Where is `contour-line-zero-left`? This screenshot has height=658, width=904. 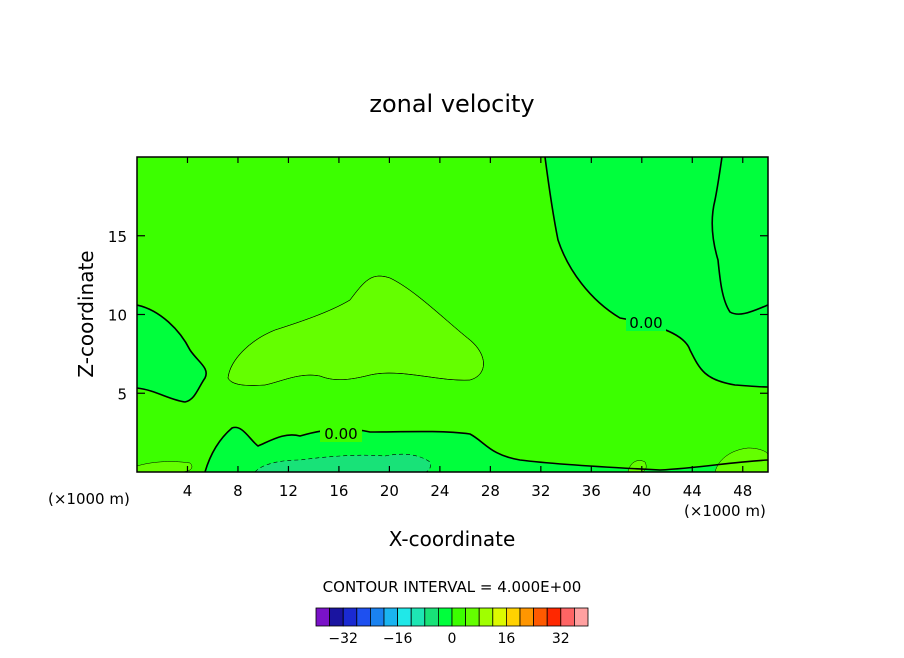 contour-line-zero-left is located at coordinates (172, 353).